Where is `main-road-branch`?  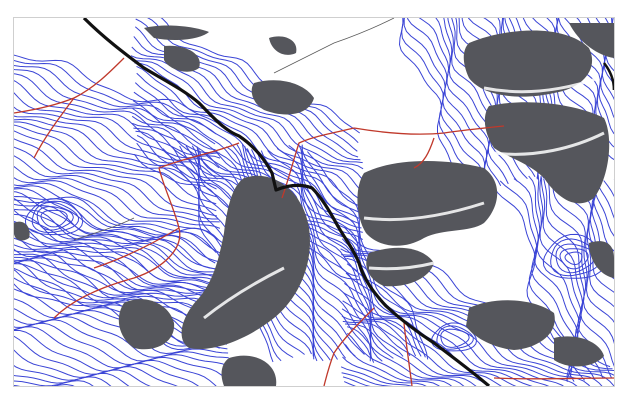
main-road-branch is located at coordinates (608, 76).